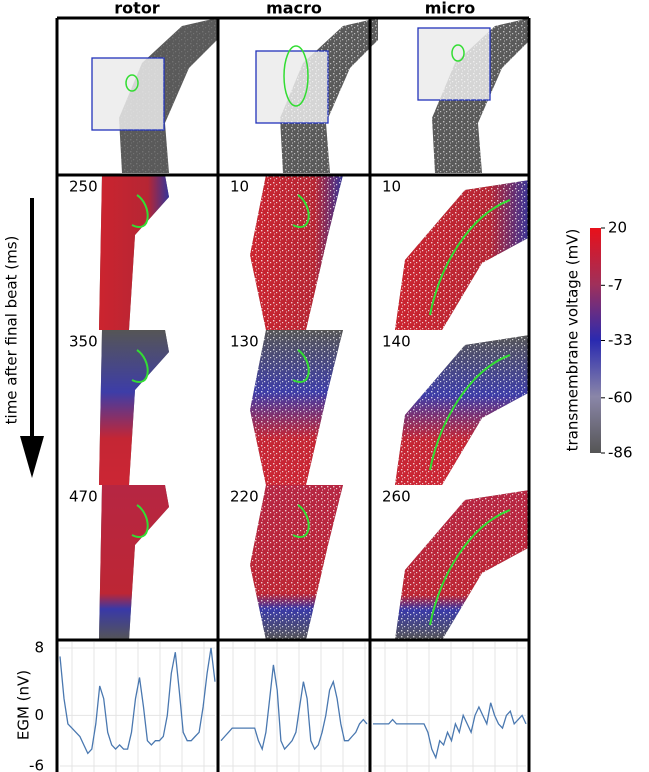 Image resolution: width=649 pixels, height=772 pixels. I want to click on time-label: 250, so click(83, 187).